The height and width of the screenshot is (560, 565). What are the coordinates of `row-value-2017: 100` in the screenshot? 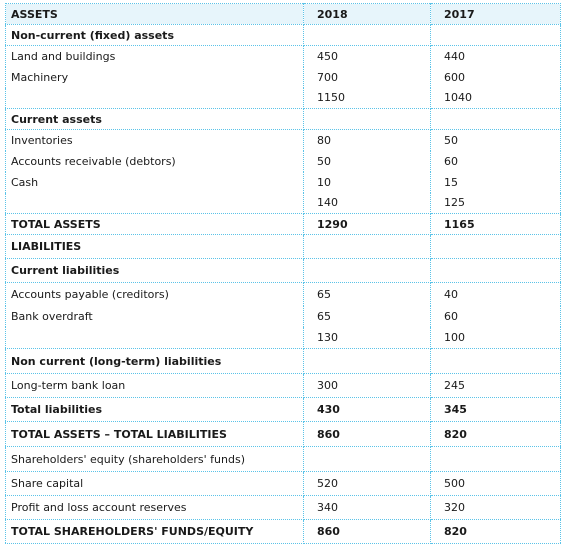 It's located at (495, 337).